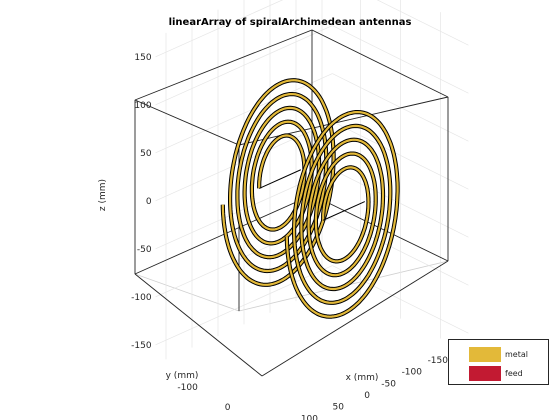 The height and width of the screenshot is (420, 560). I want to click on z-tick-label: -50, so click(144, 250).